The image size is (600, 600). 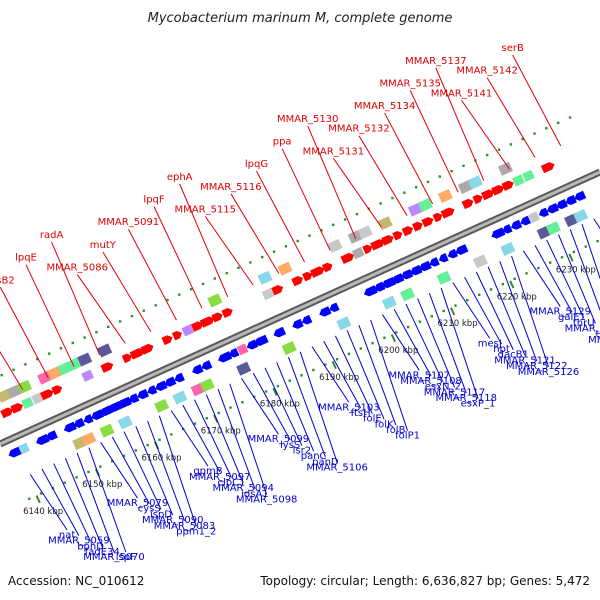 What do you see at coordinates (455, 392) in the screenshot?
I see `gene-label: MMAR_5117` at bounding box center [455, 392].